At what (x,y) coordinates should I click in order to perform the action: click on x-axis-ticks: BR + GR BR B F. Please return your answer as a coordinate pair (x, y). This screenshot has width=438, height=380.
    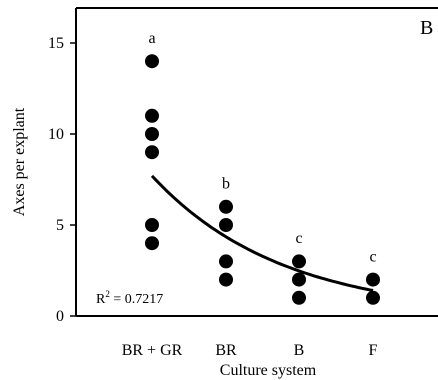
    Looking at the image, I should click on (250, 350).